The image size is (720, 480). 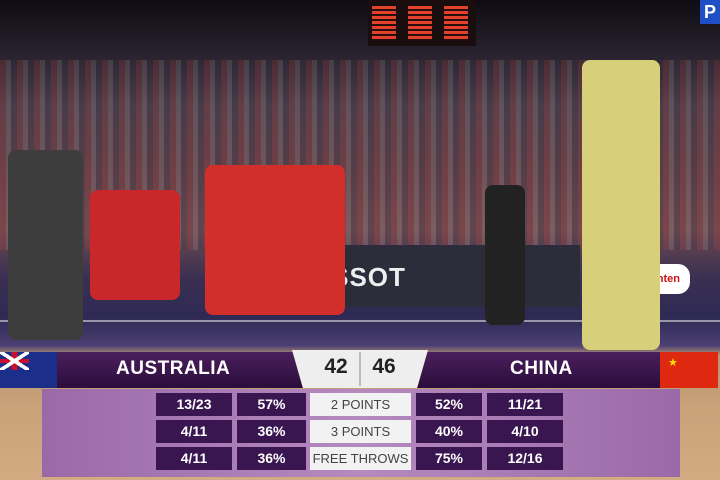 I want to click on australia-player, so click(x=621, y=205).